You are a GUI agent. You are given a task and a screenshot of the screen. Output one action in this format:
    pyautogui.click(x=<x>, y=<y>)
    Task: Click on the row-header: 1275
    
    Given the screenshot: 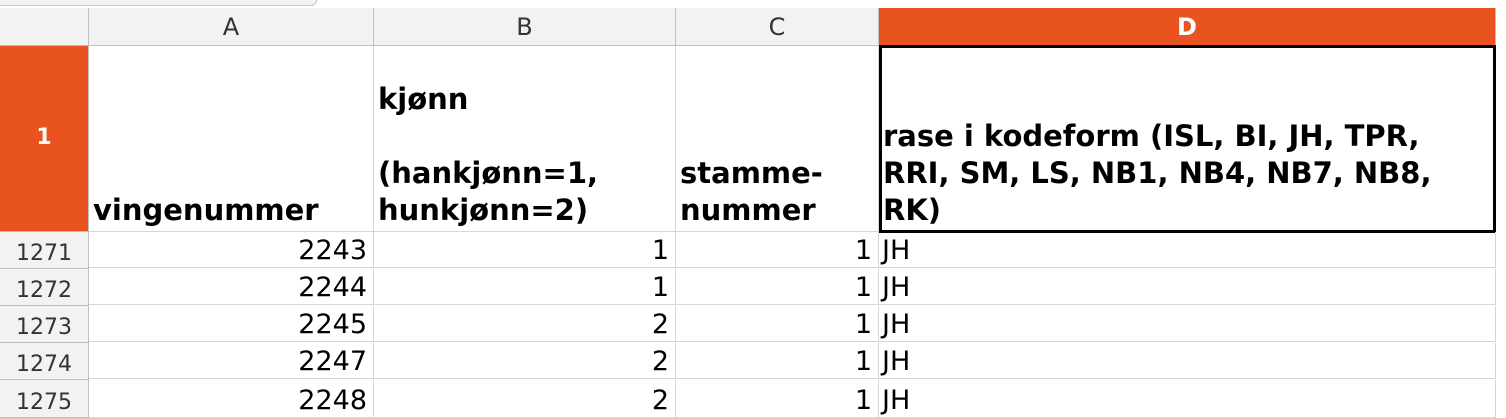 What is the action you would take?
    pyautogui.click(x=44, y=399)
    